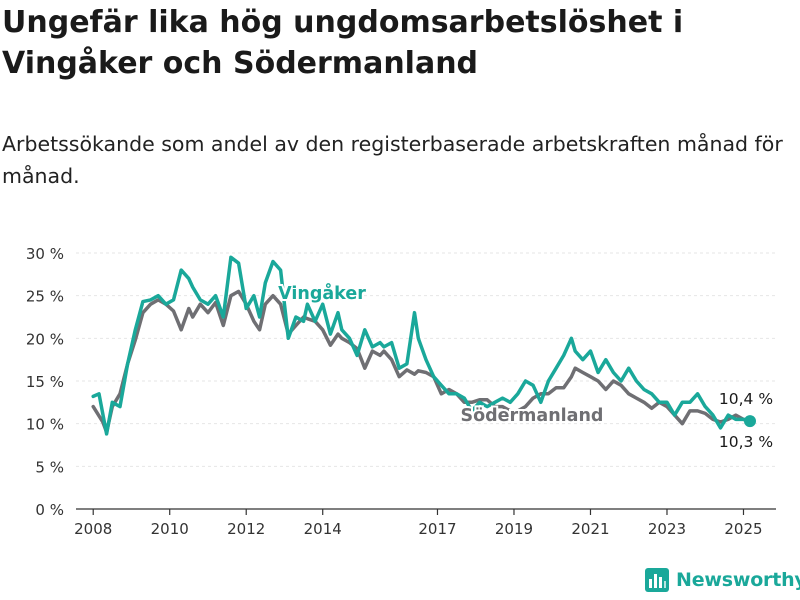 This screenshot has width=800, height=600. Describe the element at coordinates (45, 297) in the screenshot. I see `y-tick-label: 25 %` at that location.